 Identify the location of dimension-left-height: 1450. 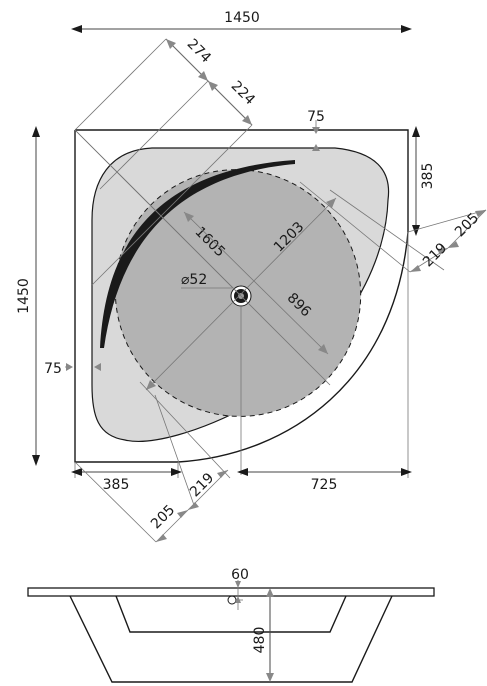
(28, 296).